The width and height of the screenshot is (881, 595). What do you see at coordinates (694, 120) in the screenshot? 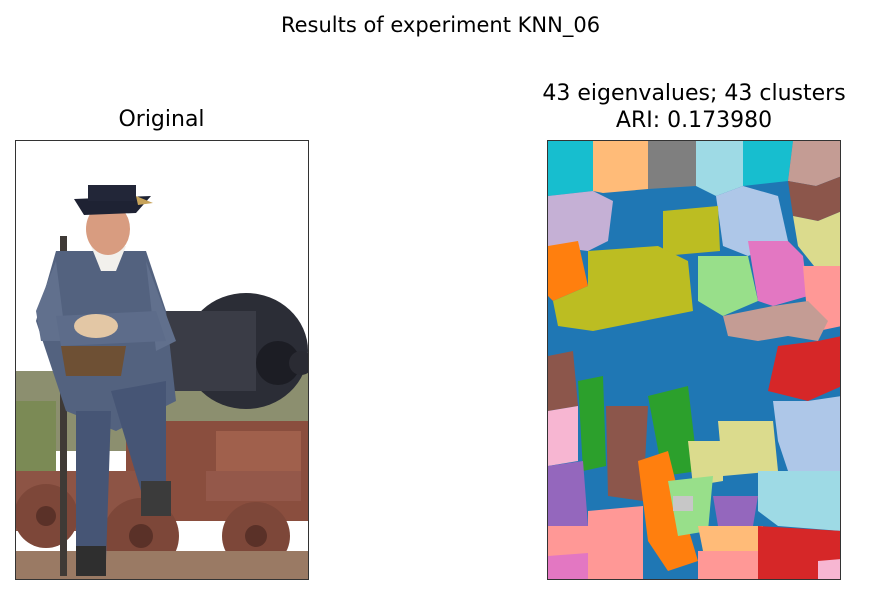
I see `segmentation-title-line2: ARI: 0.173980` at bounding box center [694, 120].